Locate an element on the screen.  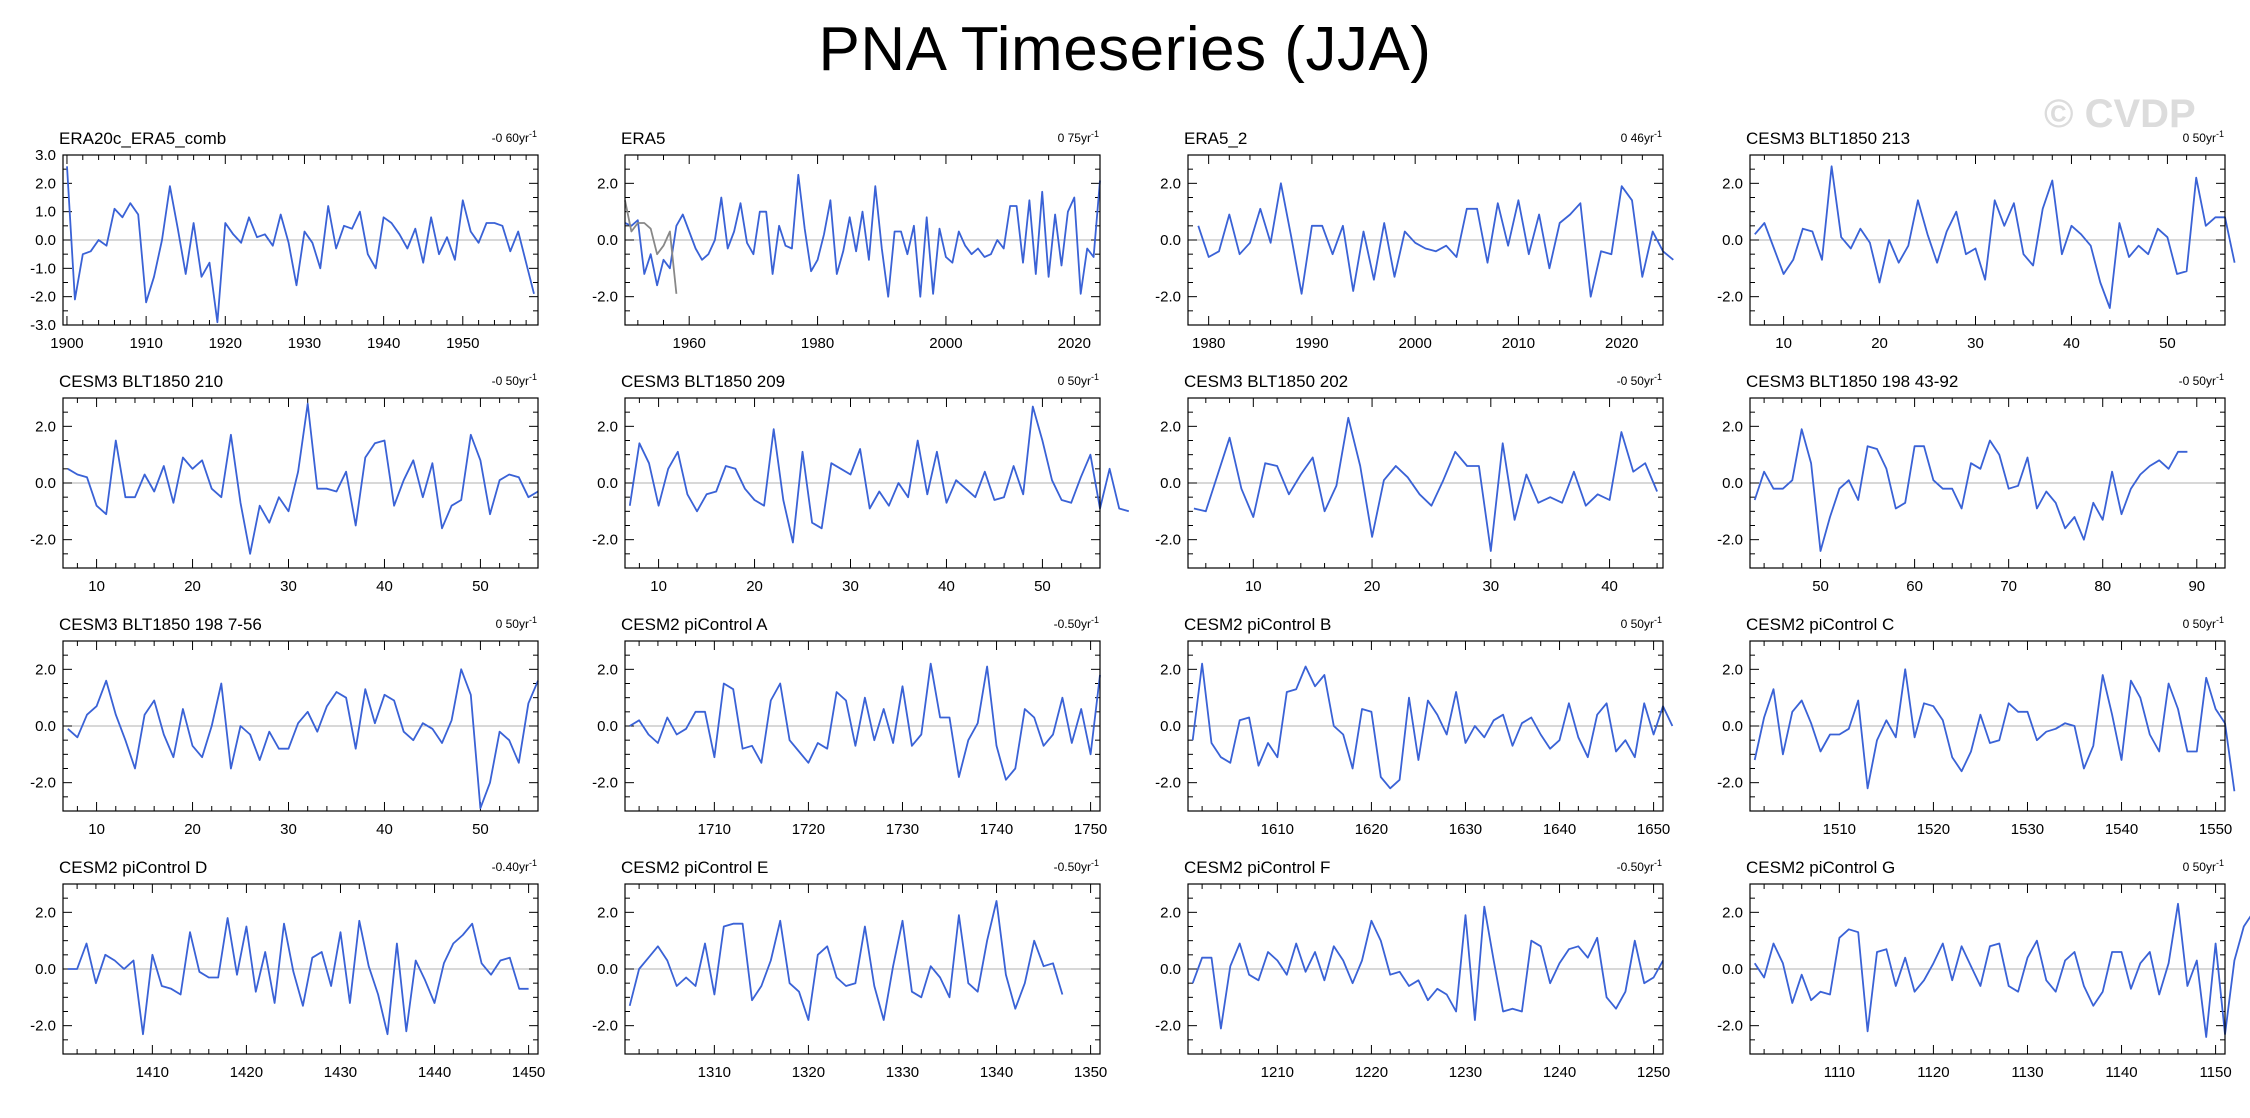
y-tick-label: 1.0 is located at coordinates (45, 212).